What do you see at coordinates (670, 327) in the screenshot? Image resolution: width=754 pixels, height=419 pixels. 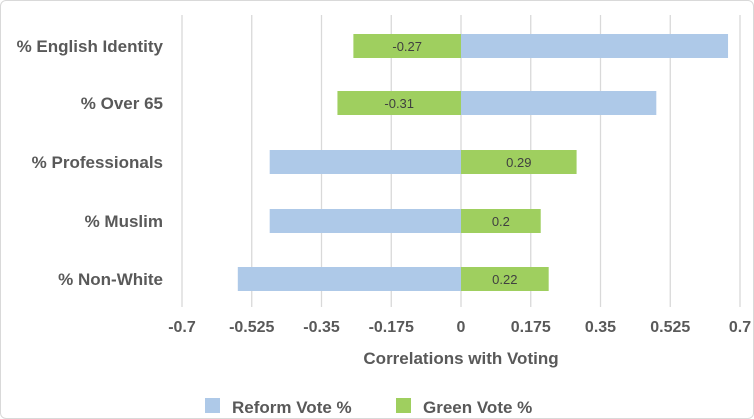 I see `x-tick-label: 0.525` at bounding box center [670, 327].